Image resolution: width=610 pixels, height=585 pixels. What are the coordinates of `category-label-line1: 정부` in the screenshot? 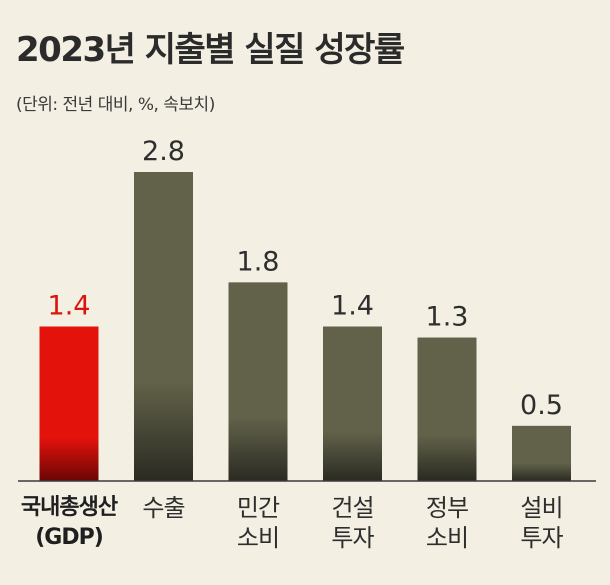 It's located at (447, 508).